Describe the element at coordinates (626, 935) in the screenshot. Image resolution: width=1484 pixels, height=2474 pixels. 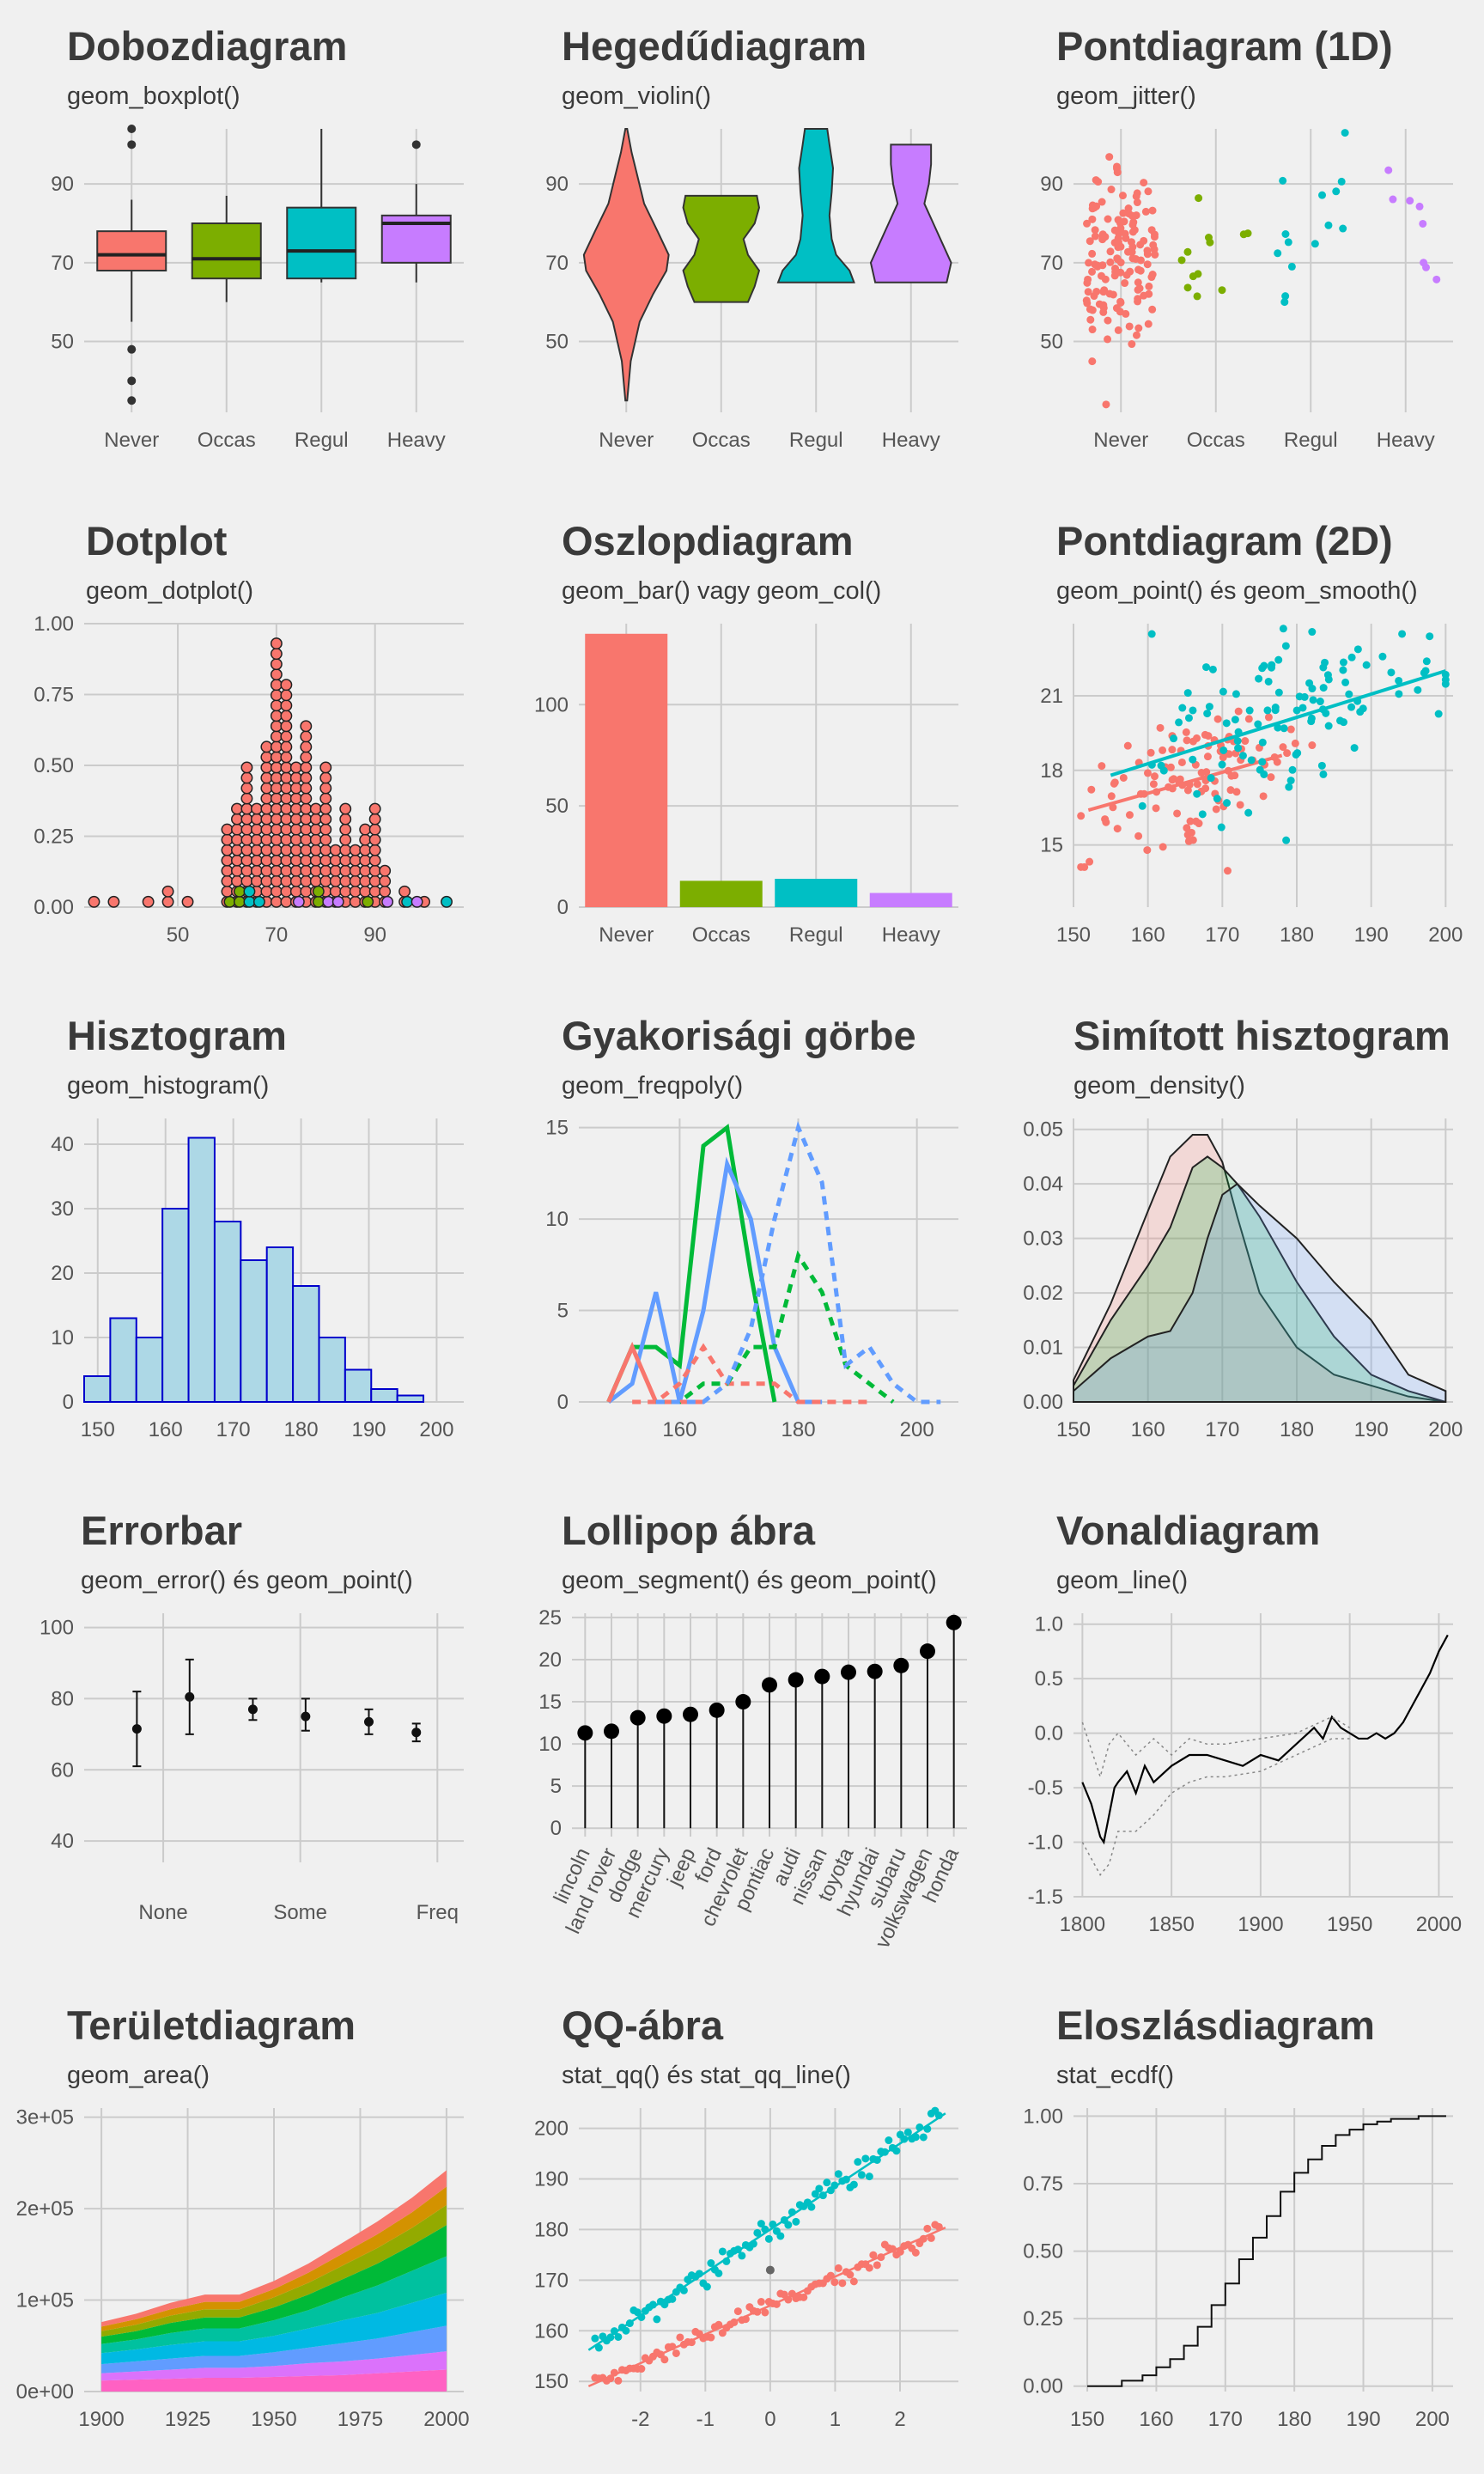
I see `x-tick-label: Never` at that location.